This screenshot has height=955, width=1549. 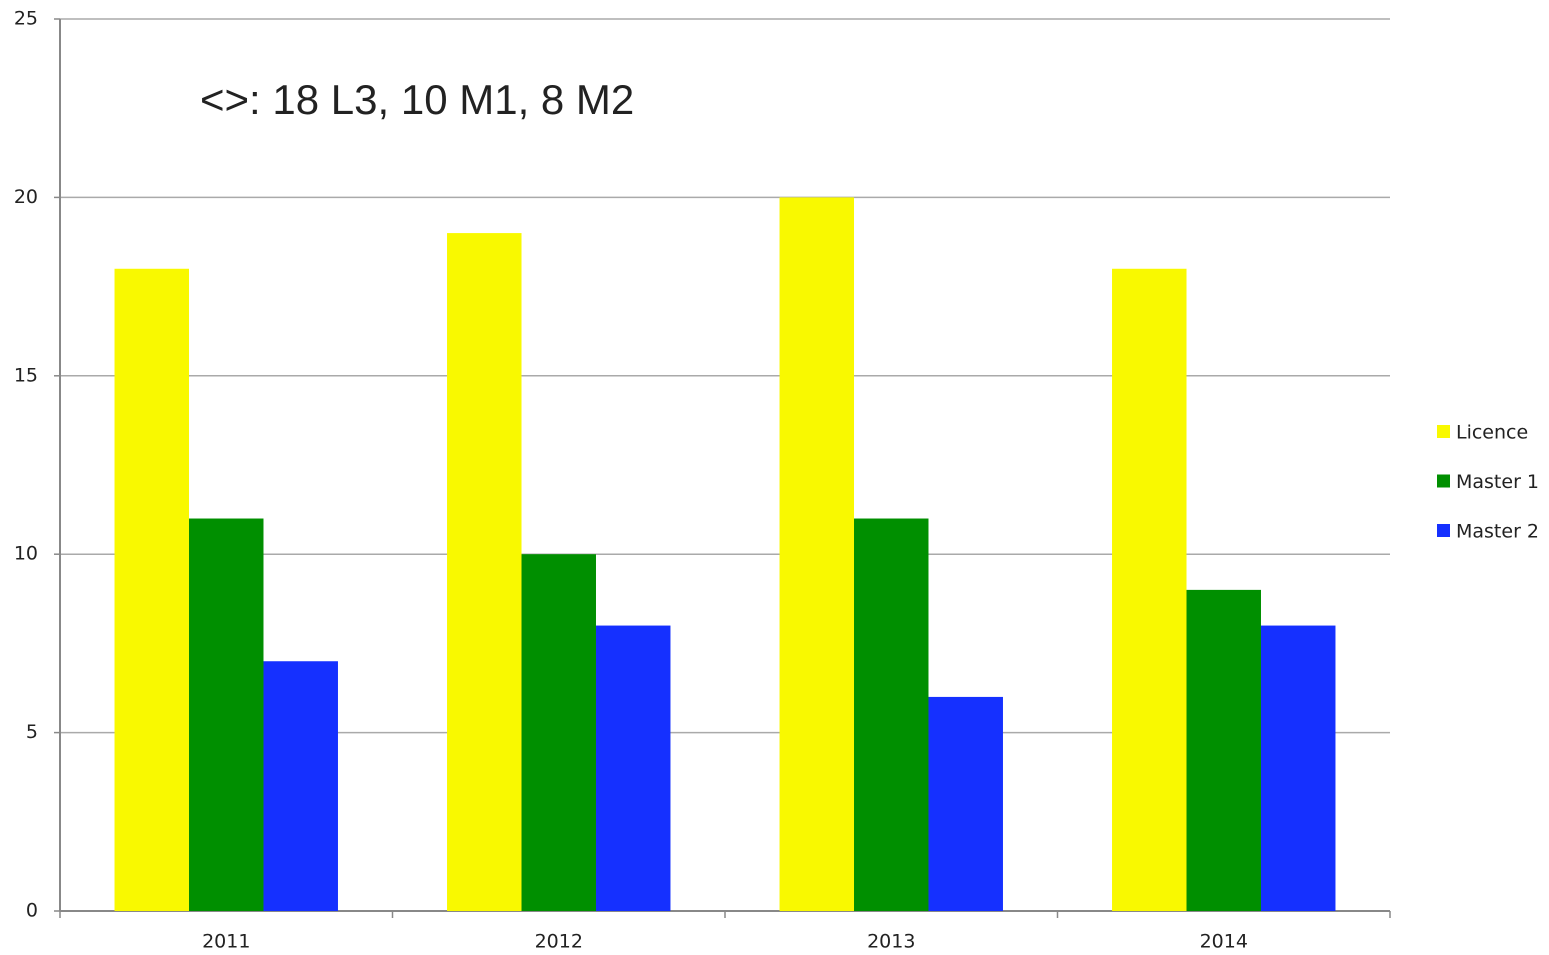 What do you see at coordinates (32, 732) in the screenshot?
I see `y-tick-label: 5` at bounding box center [32, 732].